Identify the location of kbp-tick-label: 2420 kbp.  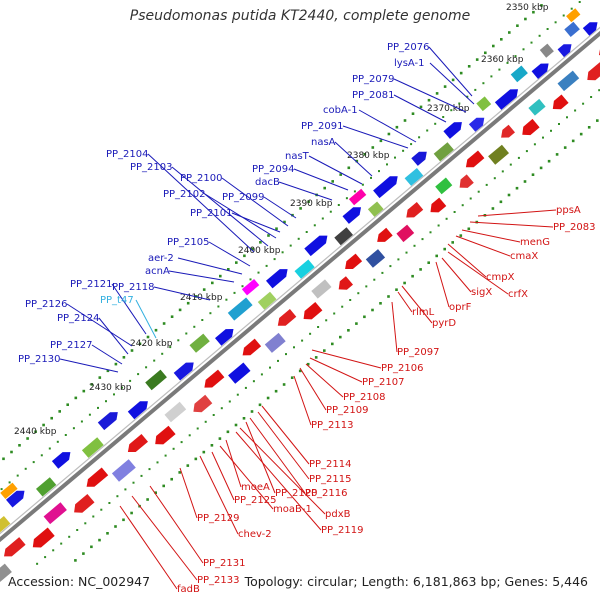
(151, 344).